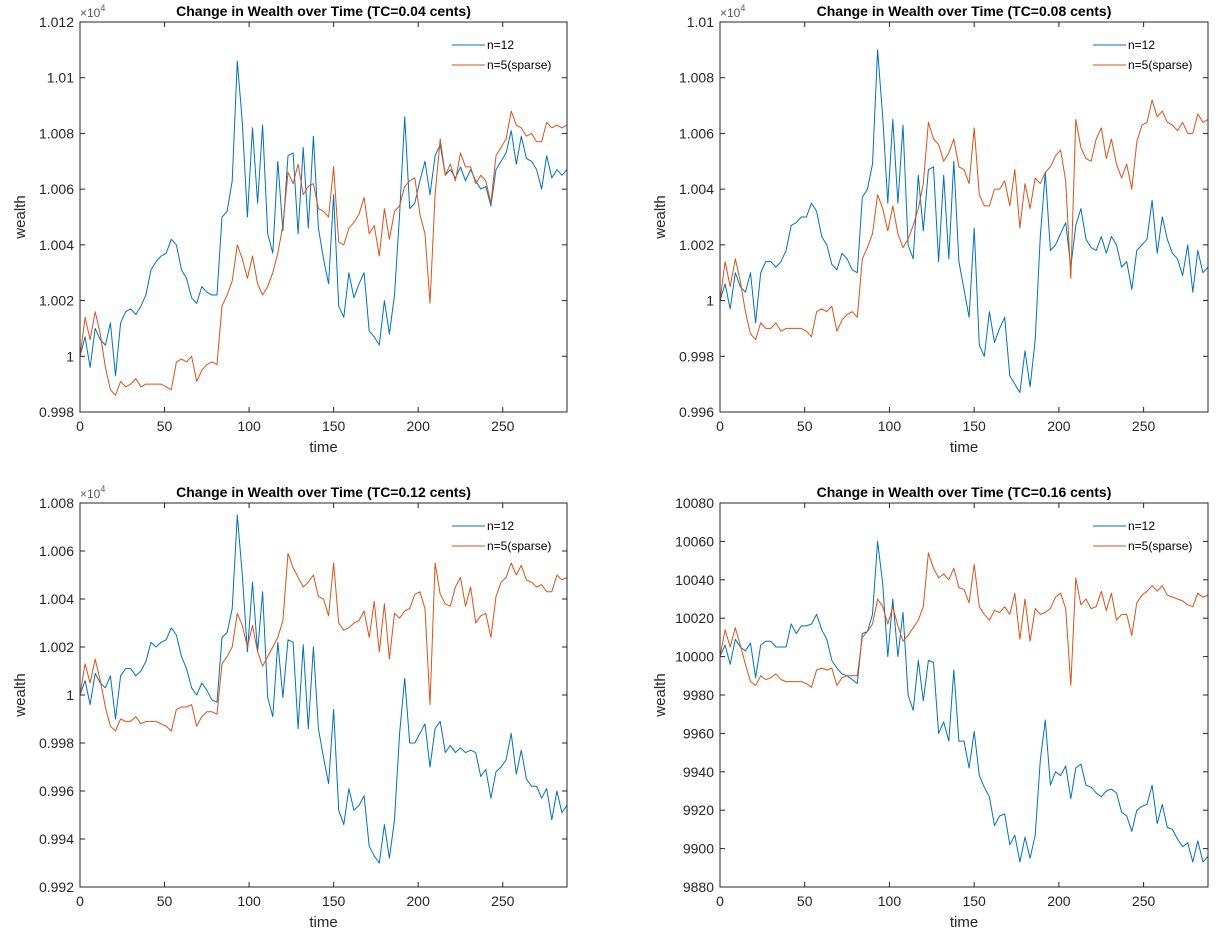 The width and height of the screenshot is (1218, 945). What do you see at coordinates (698, 810) in the screenshot?
I see `y-tick-label: 9920` at bounding box center [698, 810].